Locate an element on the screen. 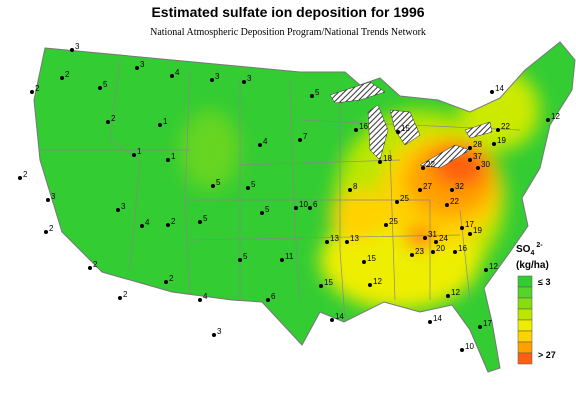 The image size is (576, 401). station-value: 30 is located at coordinates (485, 164).